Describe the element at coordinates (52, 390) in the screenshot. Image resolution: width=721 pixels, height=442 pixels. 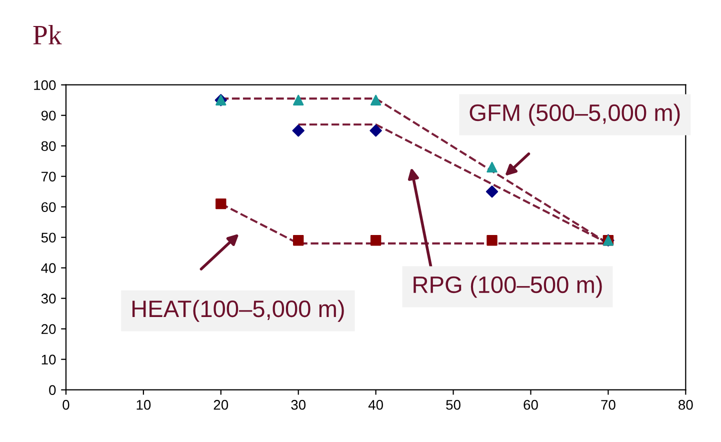
I see `y-tick-label: 0` at that location.